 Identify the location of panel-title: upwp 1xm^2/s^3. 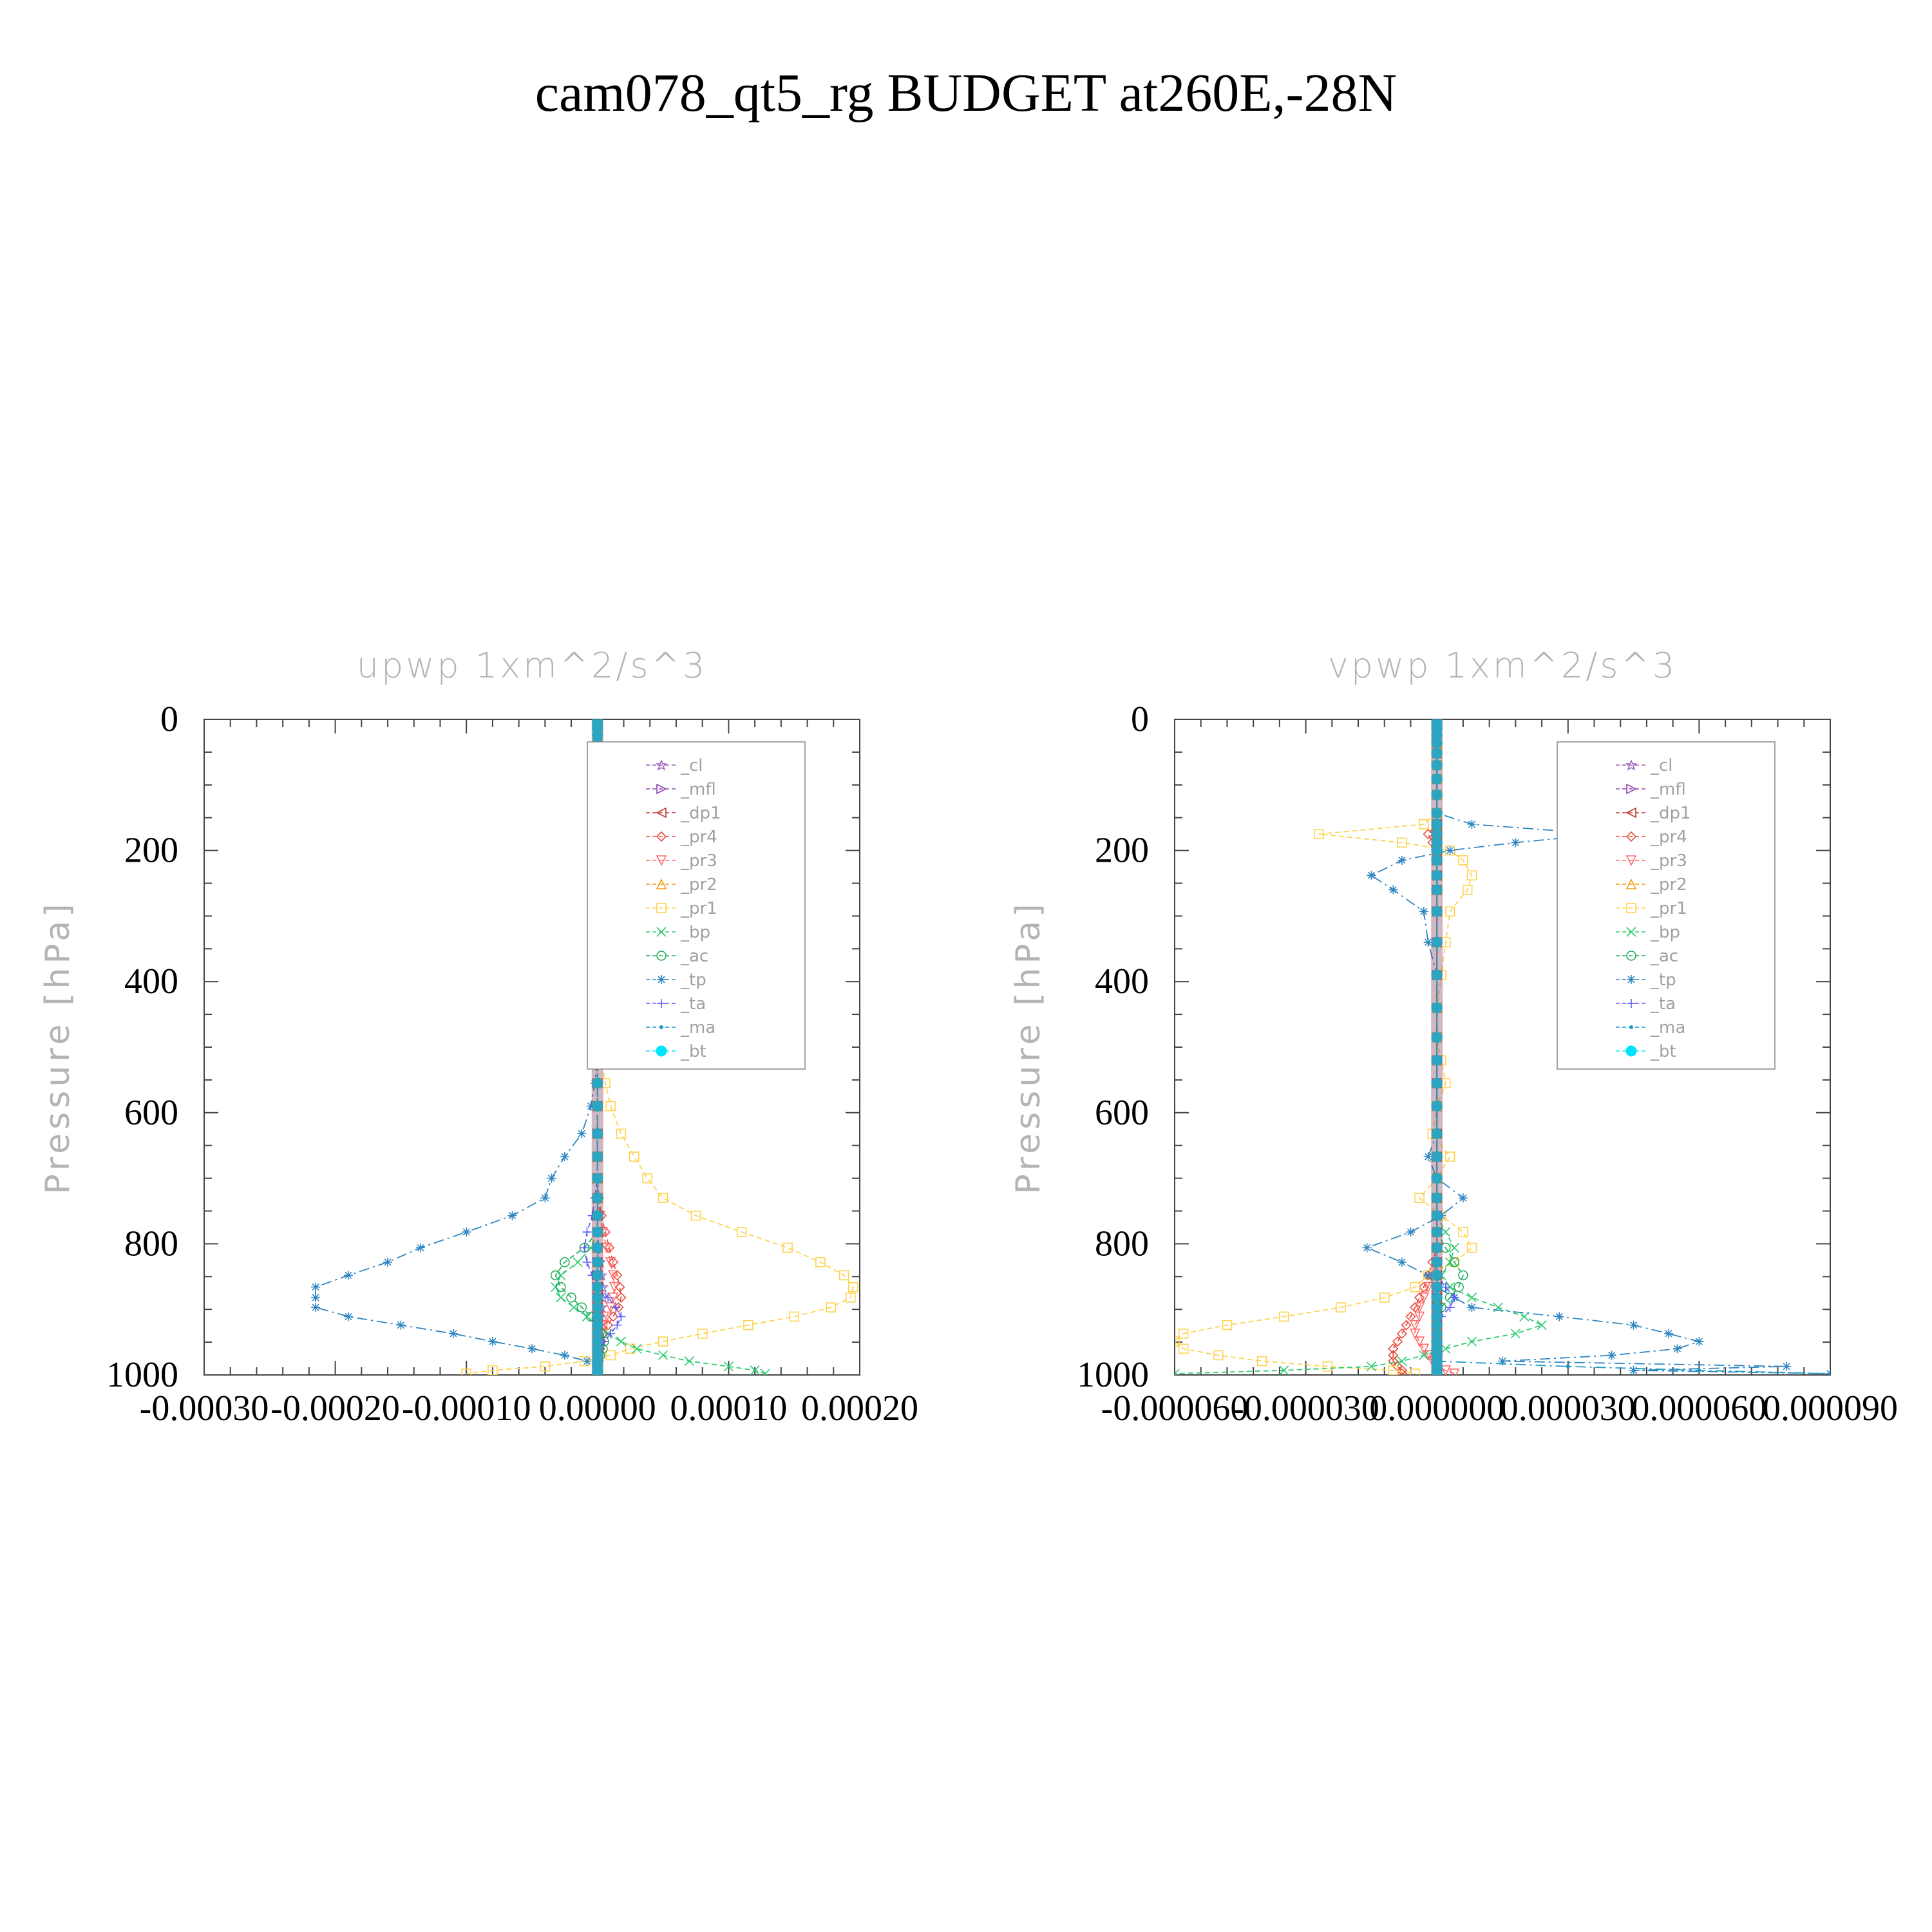
(532, 665).